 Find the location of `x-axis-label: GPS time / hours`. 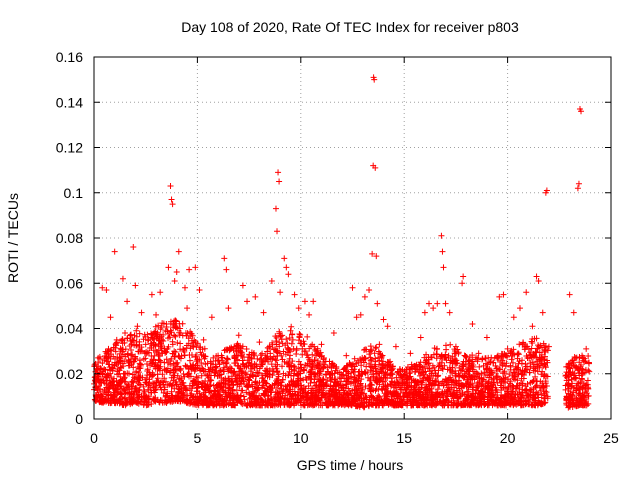

x-axis-label: GPS time / hours is located at coordinates (350, 465).